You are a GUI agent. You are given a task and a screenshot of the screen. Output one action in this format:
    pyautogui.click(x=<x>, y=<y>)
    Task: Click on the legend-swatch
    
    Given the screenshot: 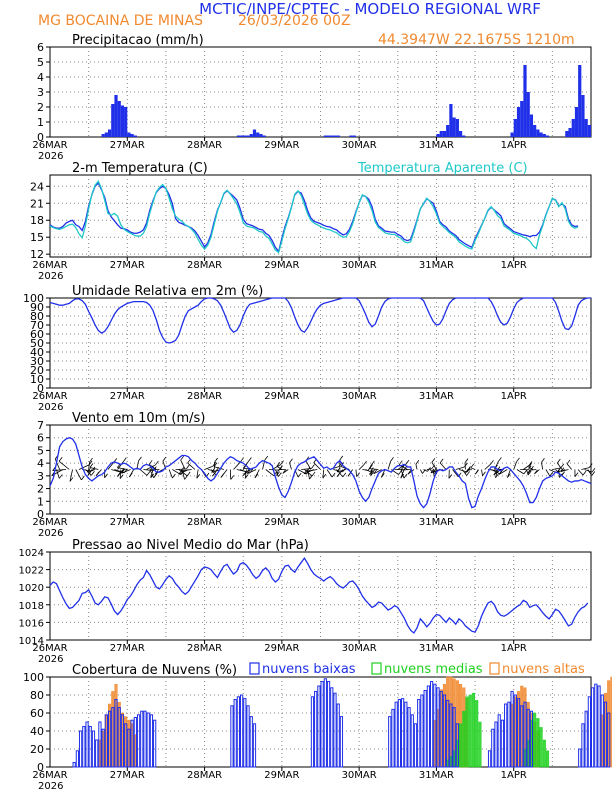 What is the action you would take?
    pyautogui.click(x=254, y=668)
    